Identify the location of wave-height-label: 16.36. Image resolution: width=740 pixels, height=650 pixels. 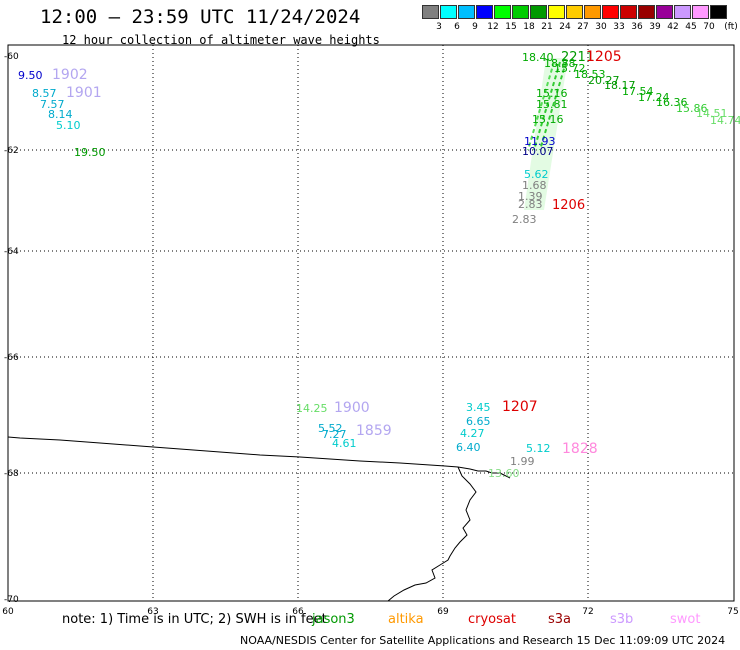
(672, 102).